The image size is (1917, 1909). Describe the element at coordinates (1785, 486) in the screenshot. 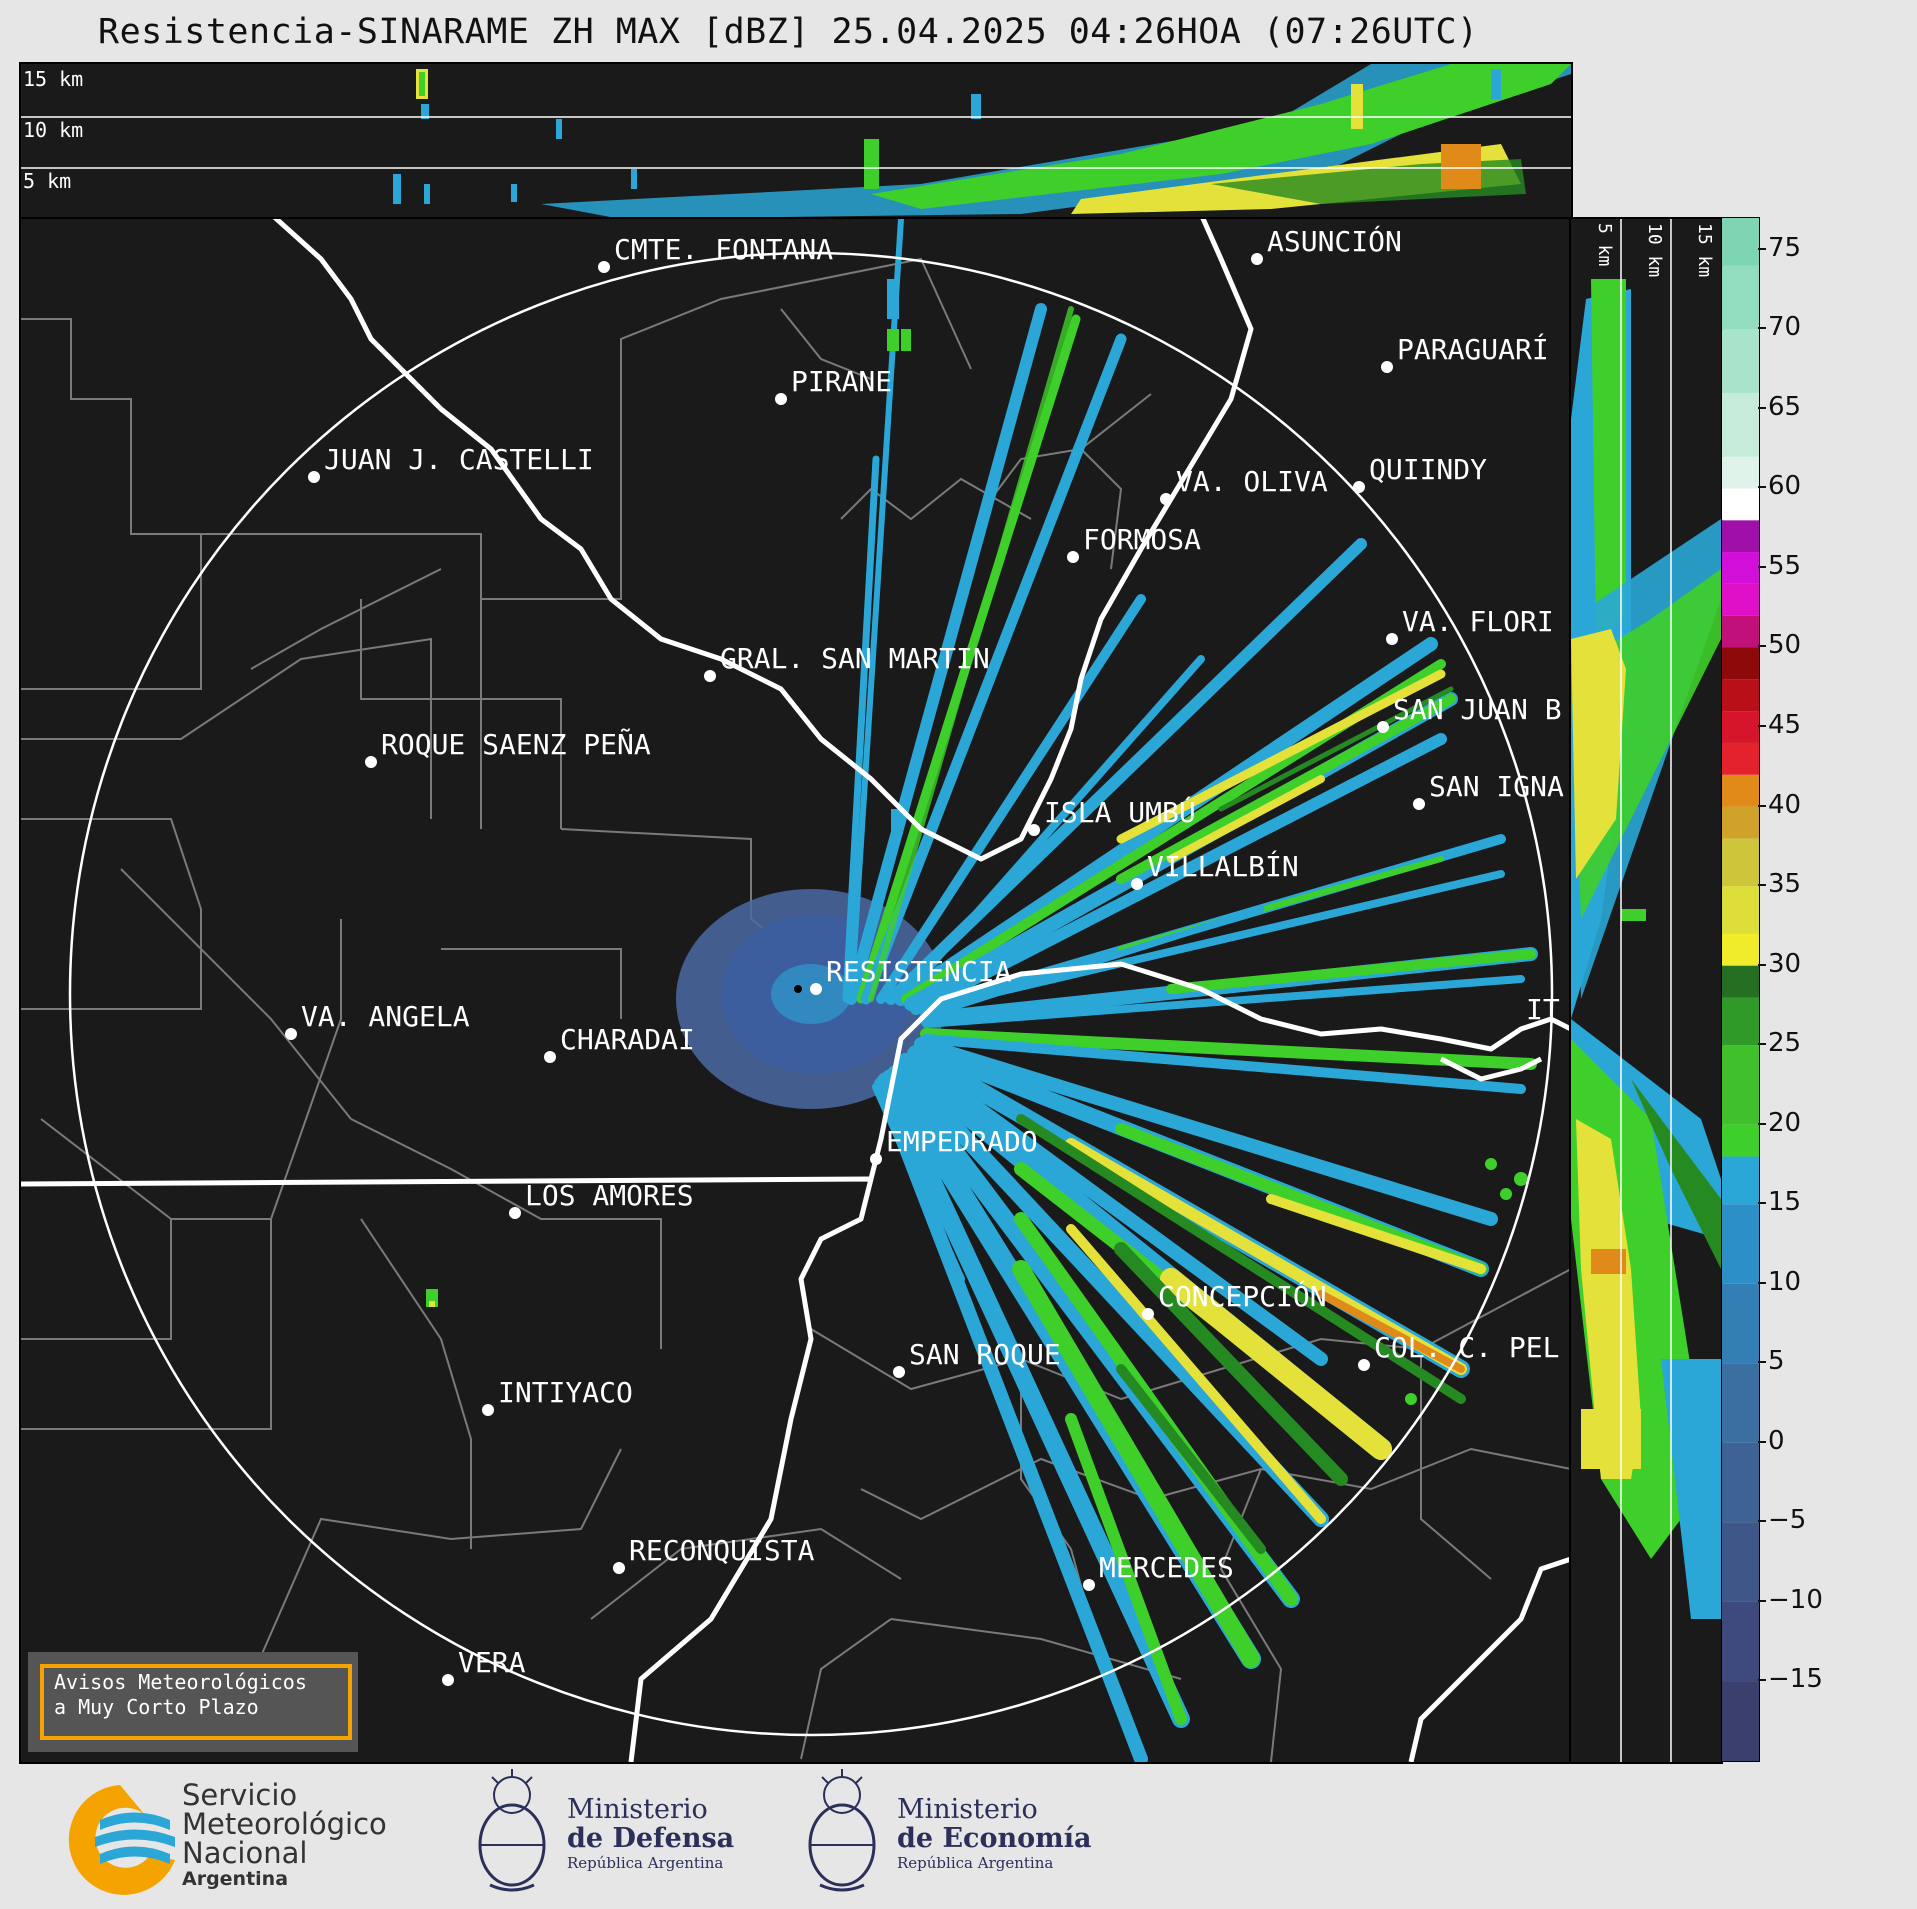

I see `colorbar-tick-label: 60` at that location.